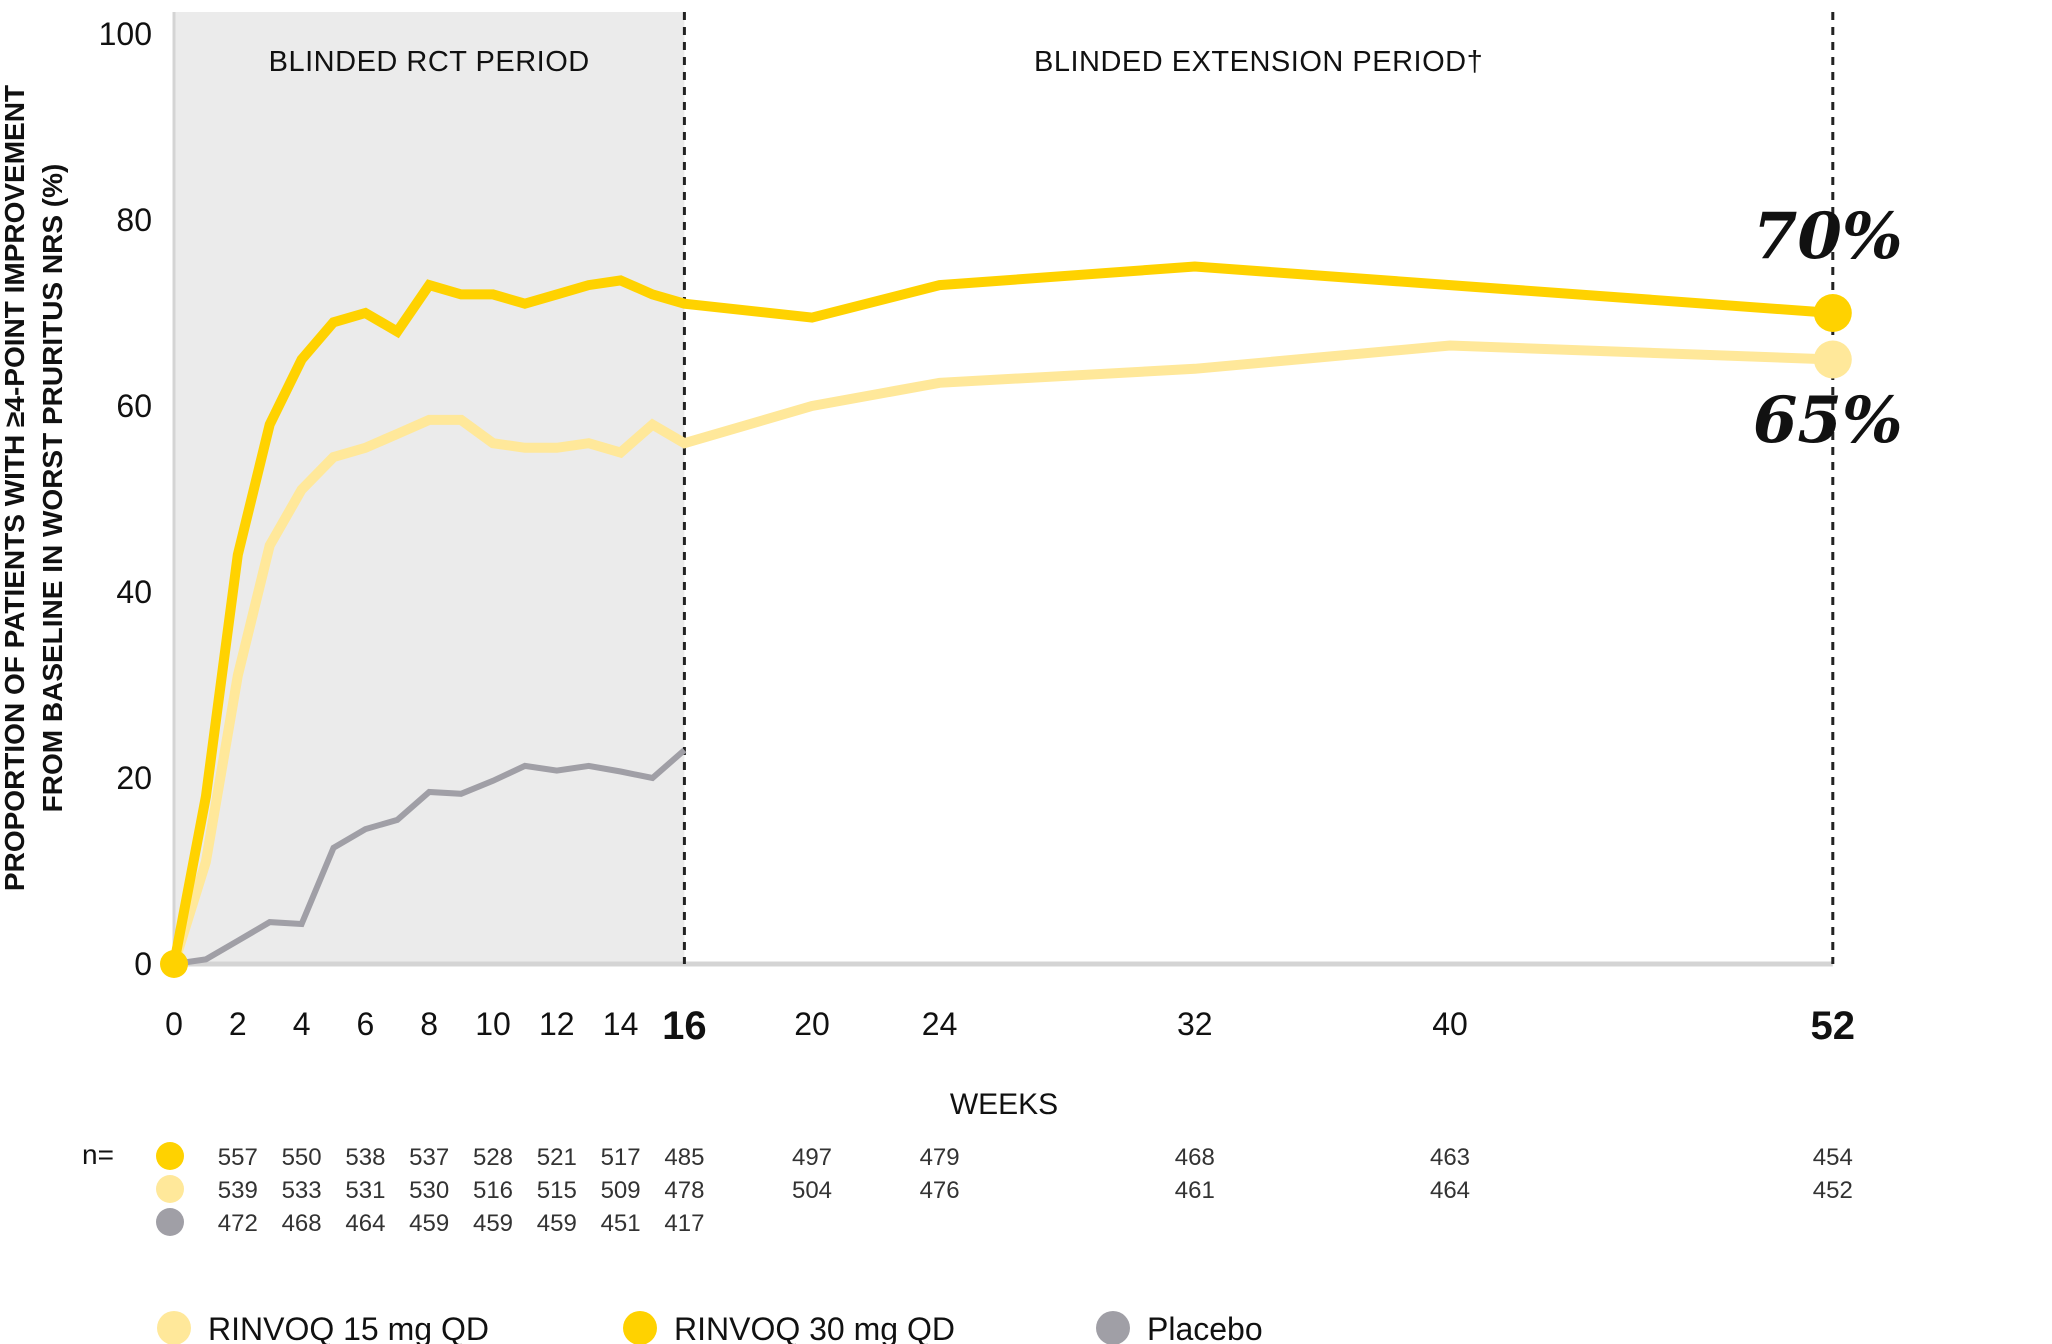 The width and height of the screenshot is (2052, 1344). Describe the element at coordinates (238, 1157) in the screenshot. I see `n-value: 557` at that location.